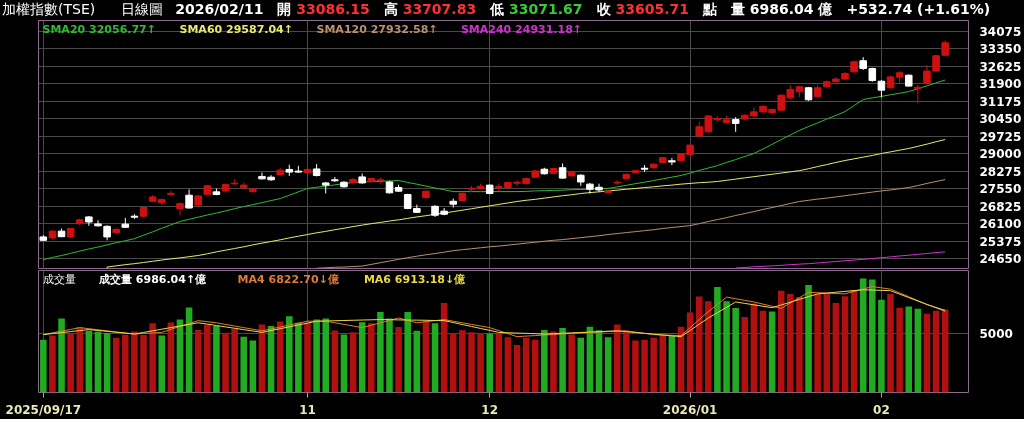 The width and height of the screenshot is (1024, 425). What do you see at coordinates (490, 409) in the screenshot?
I see `x-tick-label: 12` at bounding box center [490, 409].